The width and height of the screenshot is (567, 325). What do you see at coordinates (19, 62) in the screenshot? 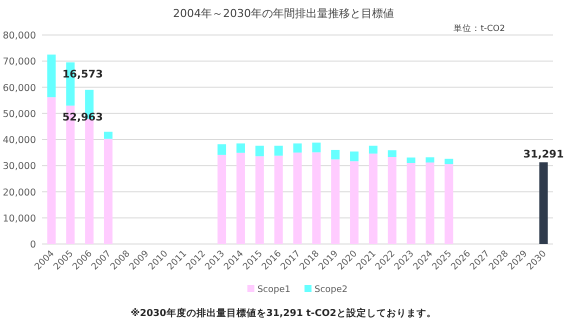
I see `y-tick-label: 70,000` at bounding box center [19, 62].